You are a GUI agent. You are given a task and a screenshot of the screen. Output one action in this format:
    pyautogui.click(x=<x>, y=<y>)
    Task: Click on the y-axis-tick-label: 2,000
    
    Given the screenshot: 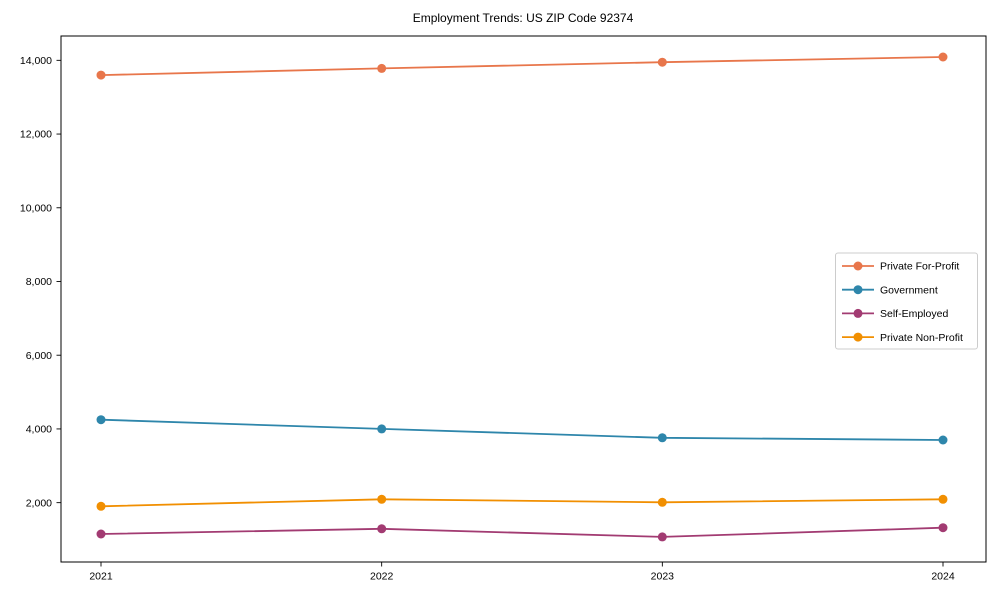 What is the action you would take?
    pyautogui.click(x=39, y=503)
    